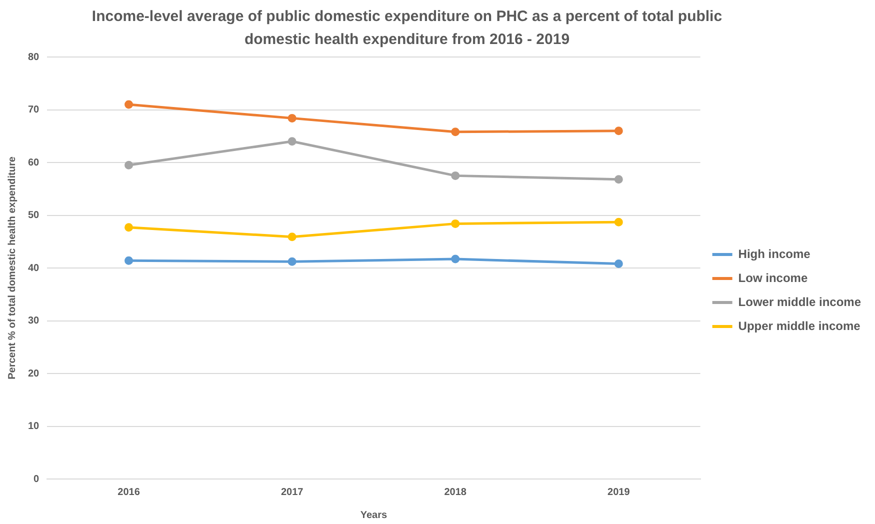  Describe the element at coordinates (37, 479) in the screenshot. I see `y-tick-label: 0` at that location.